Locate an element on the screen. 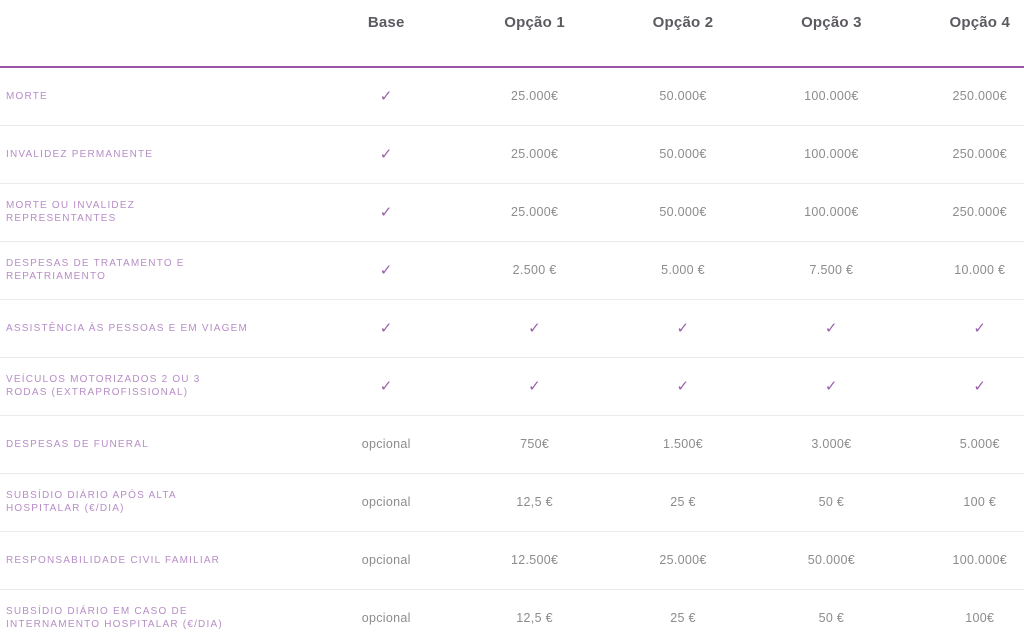 Image resolution: width=1024 pixels, height=643 pixels. cell-value: 5.000 € is located at coordinates (683, 270).